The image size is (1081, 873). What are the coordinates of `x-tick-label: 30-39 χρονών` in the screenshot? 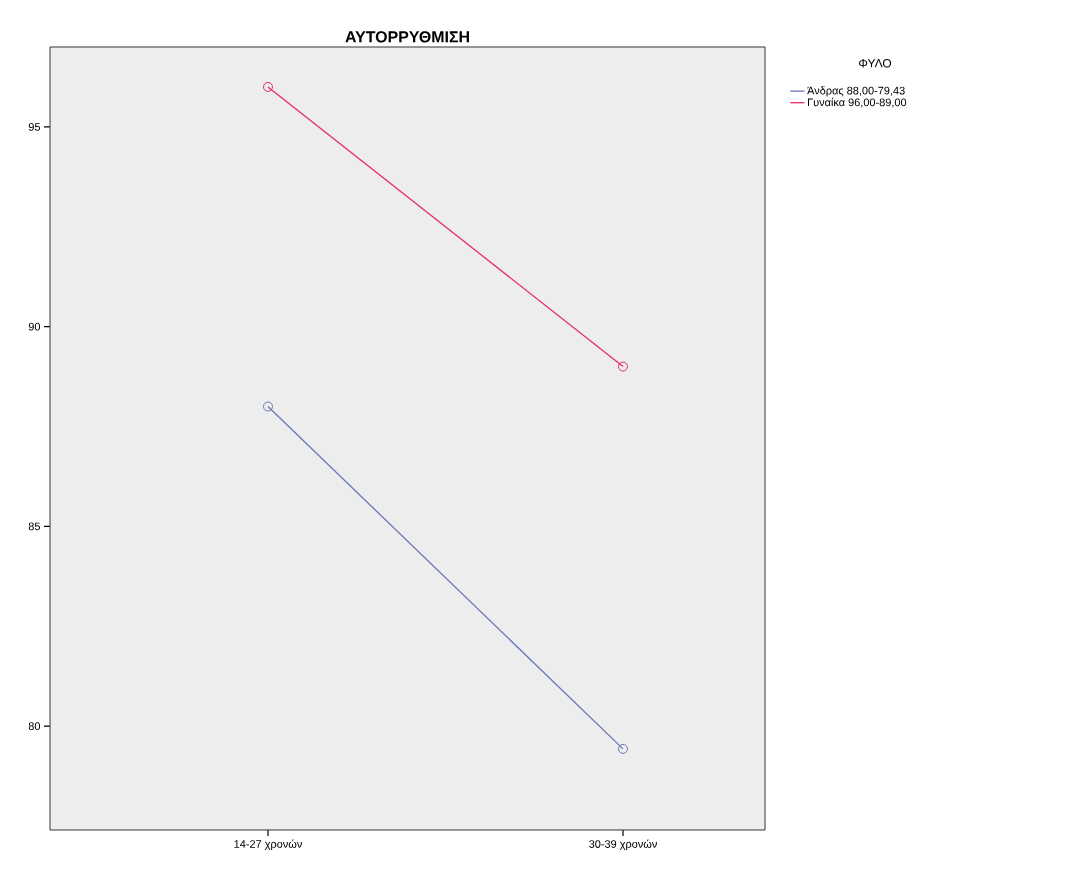 It's located at (623, 845).